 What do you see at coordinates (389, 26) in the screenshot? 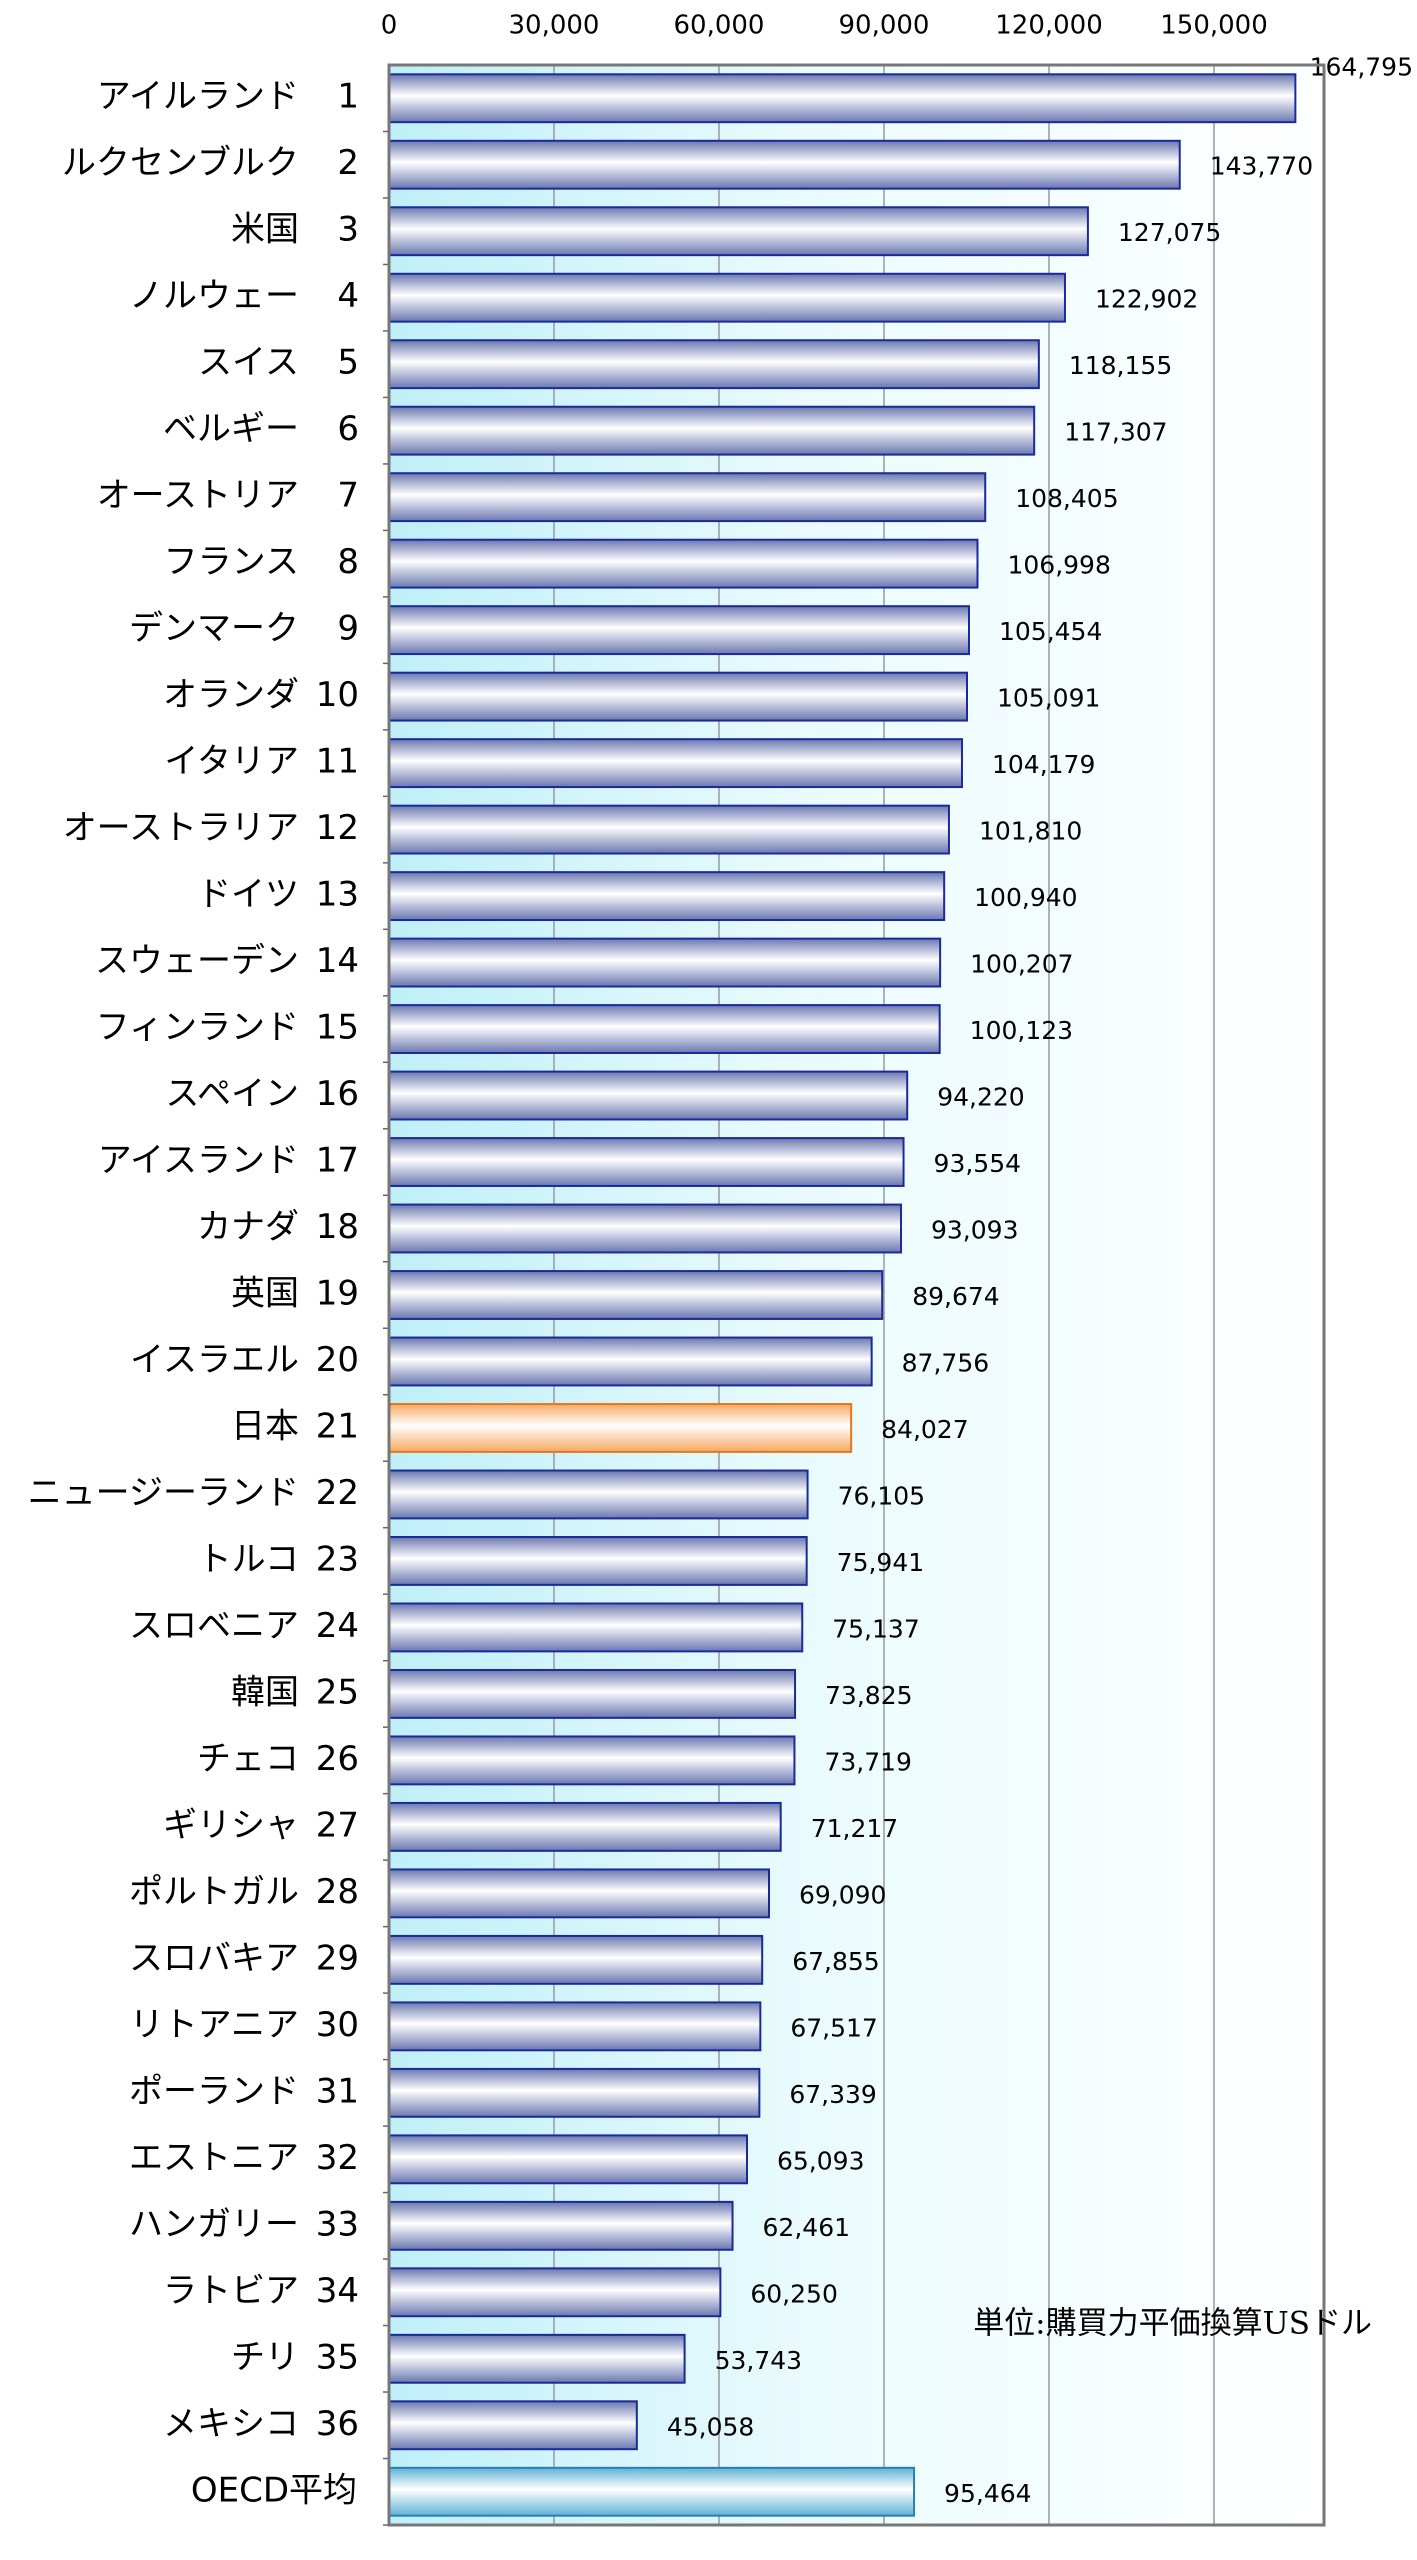
I see `x-tick-label: 0` at bounding box center [389, 26].